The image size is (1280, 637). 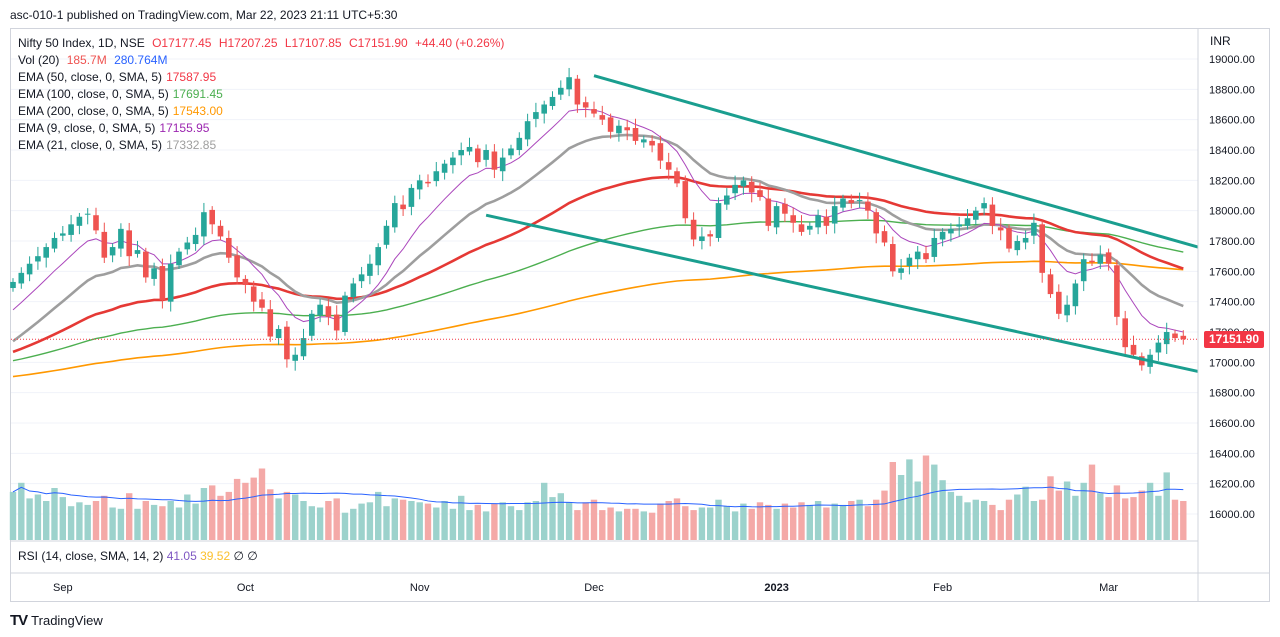 What do you see at coordinates (594, 588) in the screenshot?
I see `x-tick-label: Dec` at bounding box center [594, 588].